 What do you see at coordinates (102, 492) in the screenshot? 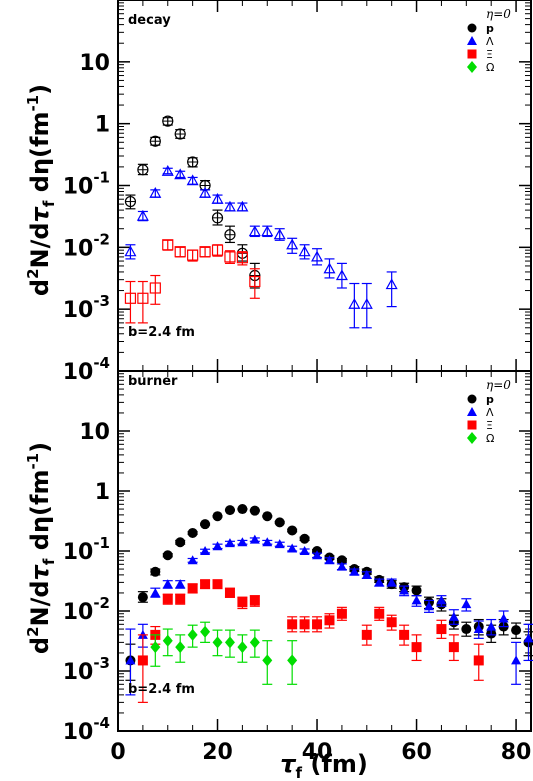
I see `ytick-label: 1` at bounding box center [102, 492].